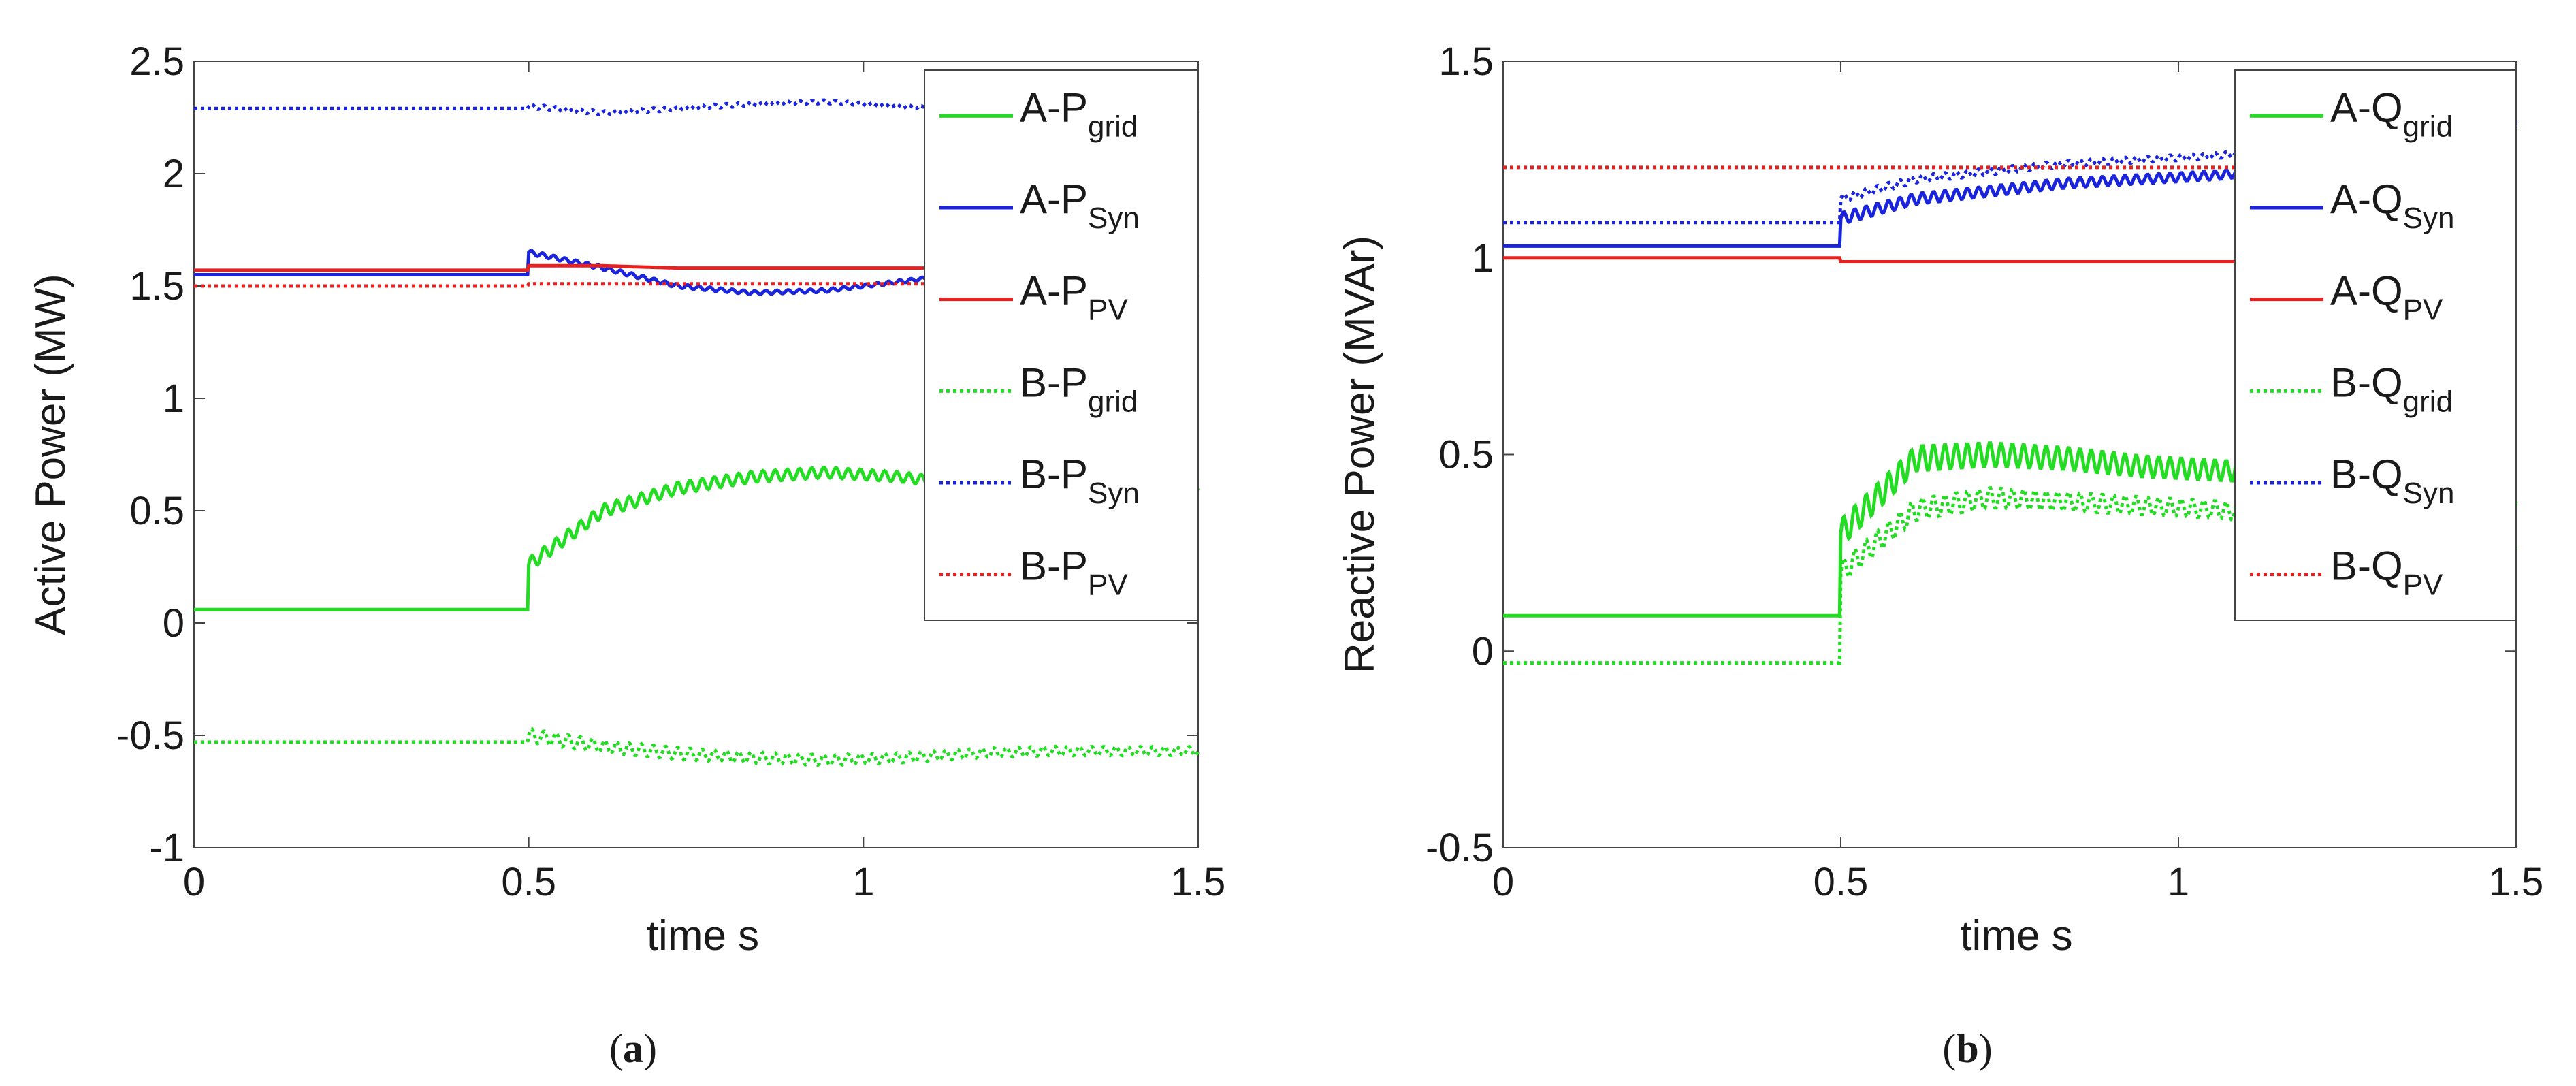  I want to click on legend-label-B-Qgrid: B-Qgrid, so click(2391, 389).